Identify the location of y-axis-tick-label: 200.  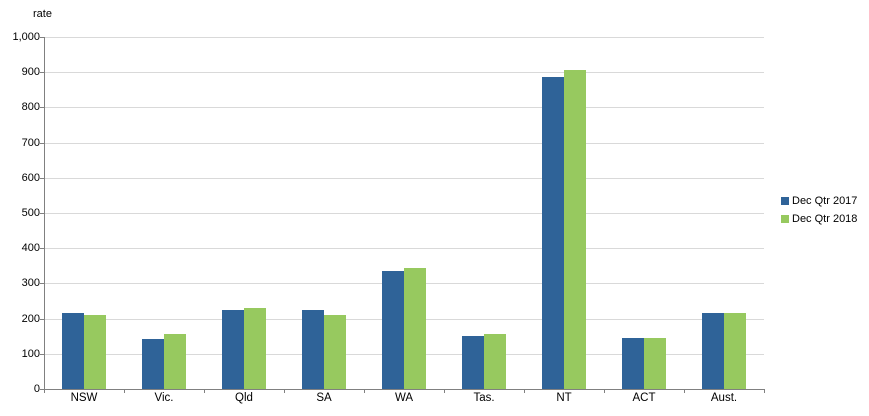
(30, 318).